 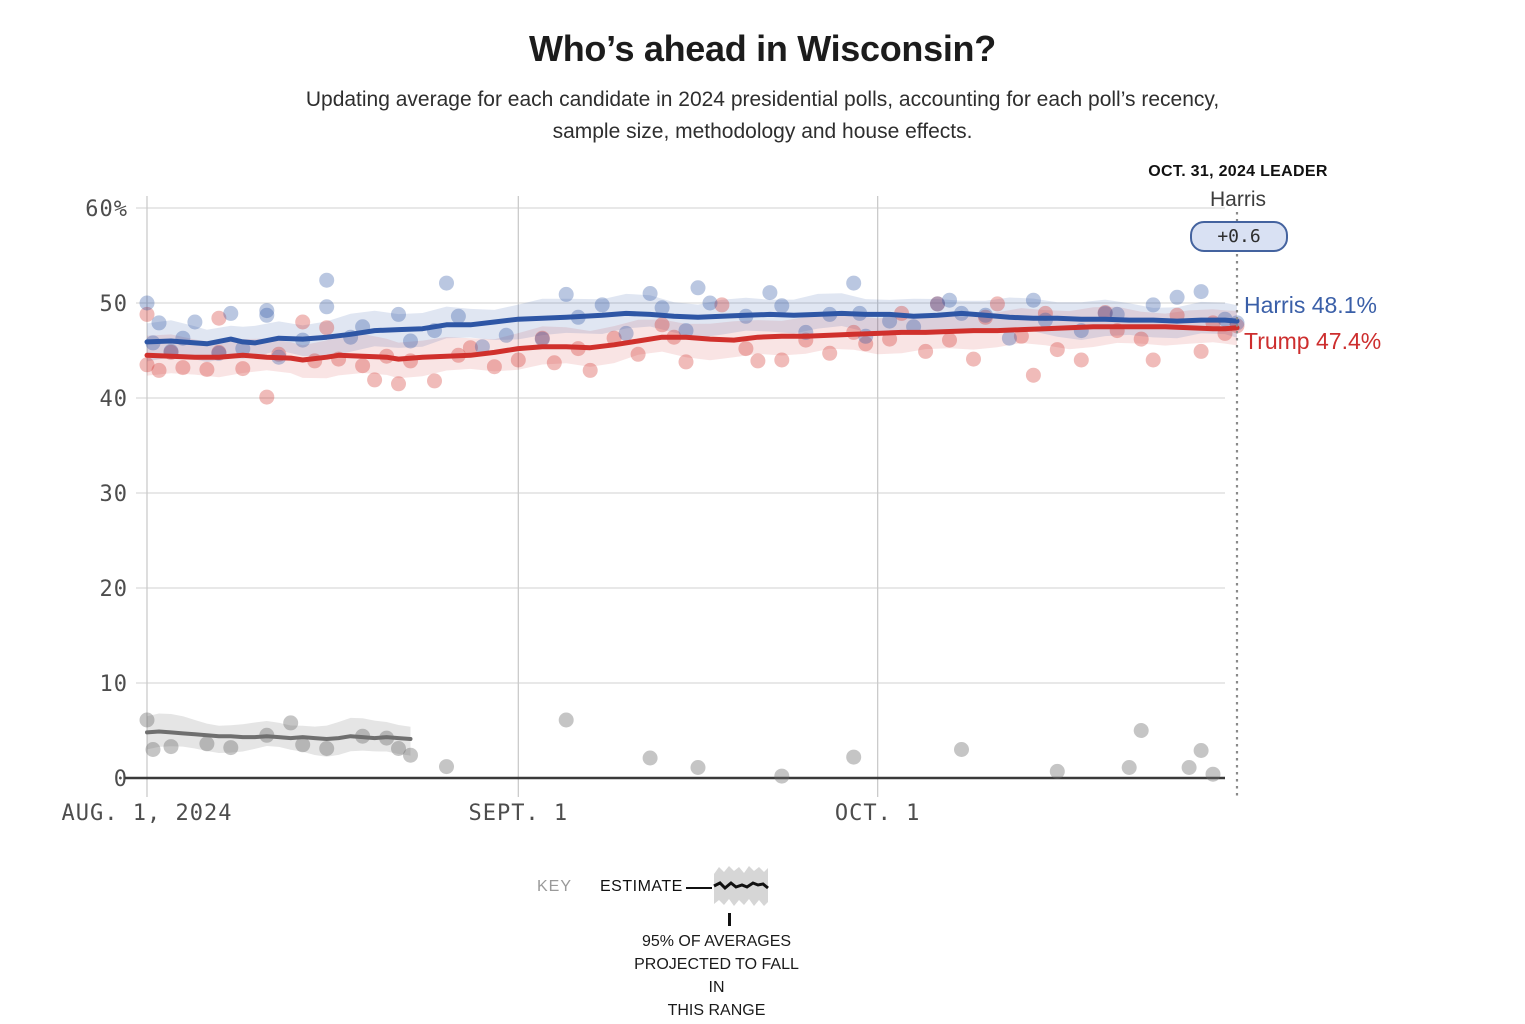 What do you see at coordinates (114, 684) in the screenshot?
I see `y-tick-label: 10` at bounding box center [114, 684].